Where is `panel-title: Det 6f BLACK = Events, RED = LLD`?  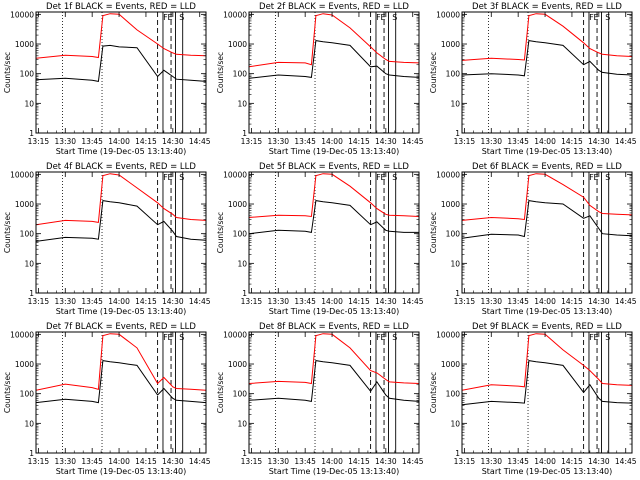
panel-title: Det 6f BLACK = Events, RED = LLD is located at coordinates (547, 167).